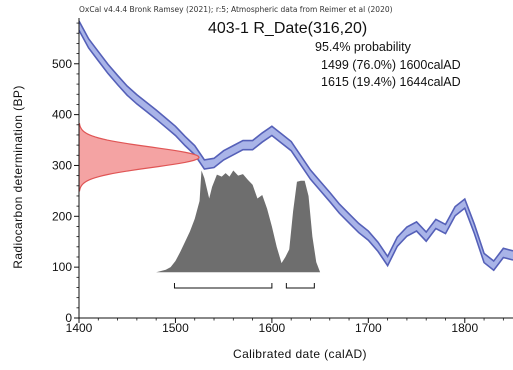 This screenshot has height=370, width=513. Describe the element at coordinates (68, 318) in the screenshot. I see `y-tick-label-0: 0` at that location.